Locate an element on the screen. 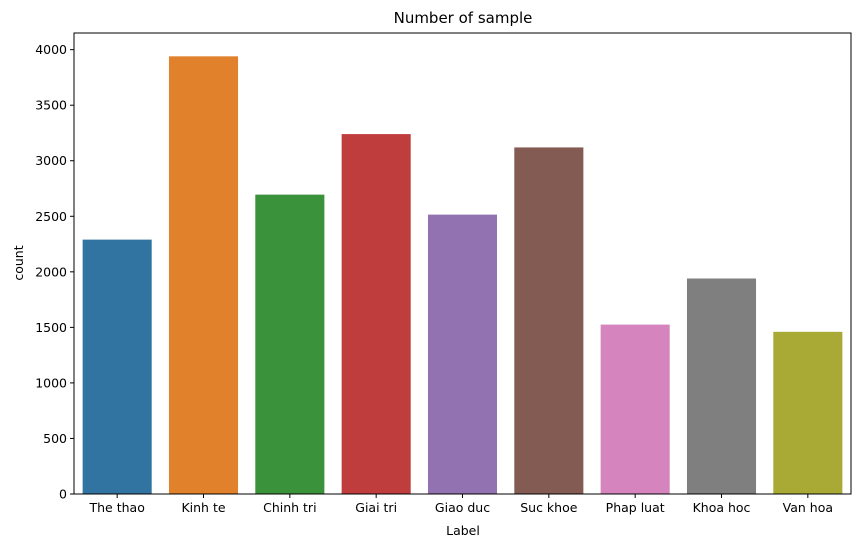 This screenshot has height=547, width=859. bar-the-thao is located at coordinates (117, 366).